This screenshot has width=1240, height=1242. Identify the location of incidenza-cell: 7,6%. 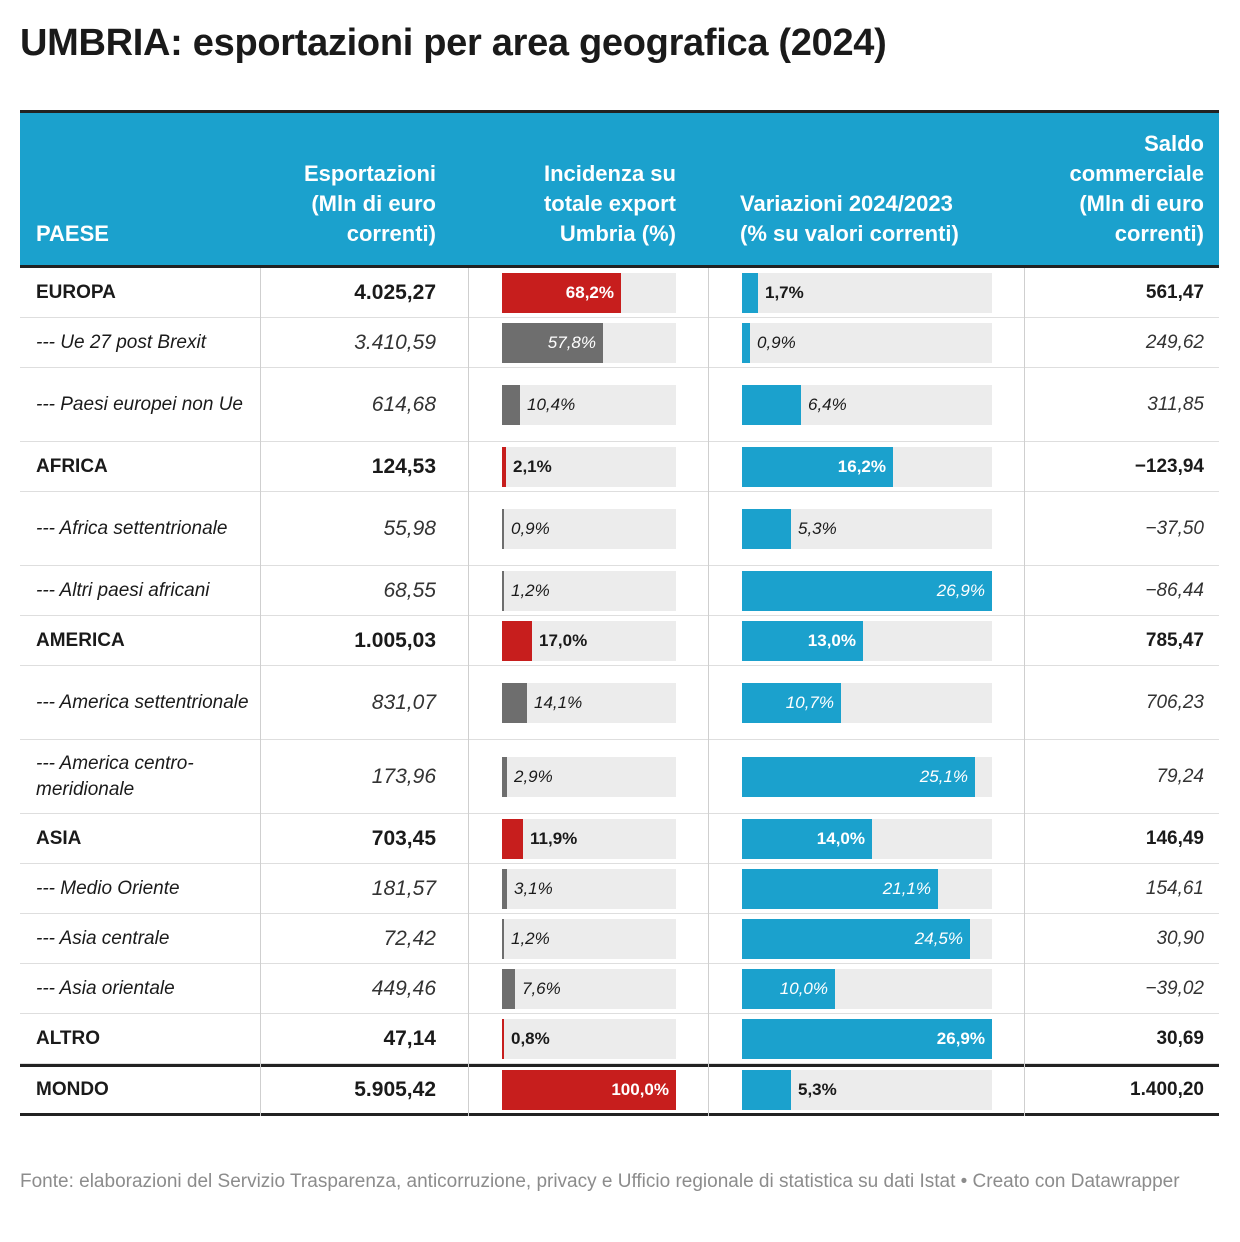
(589, 988).